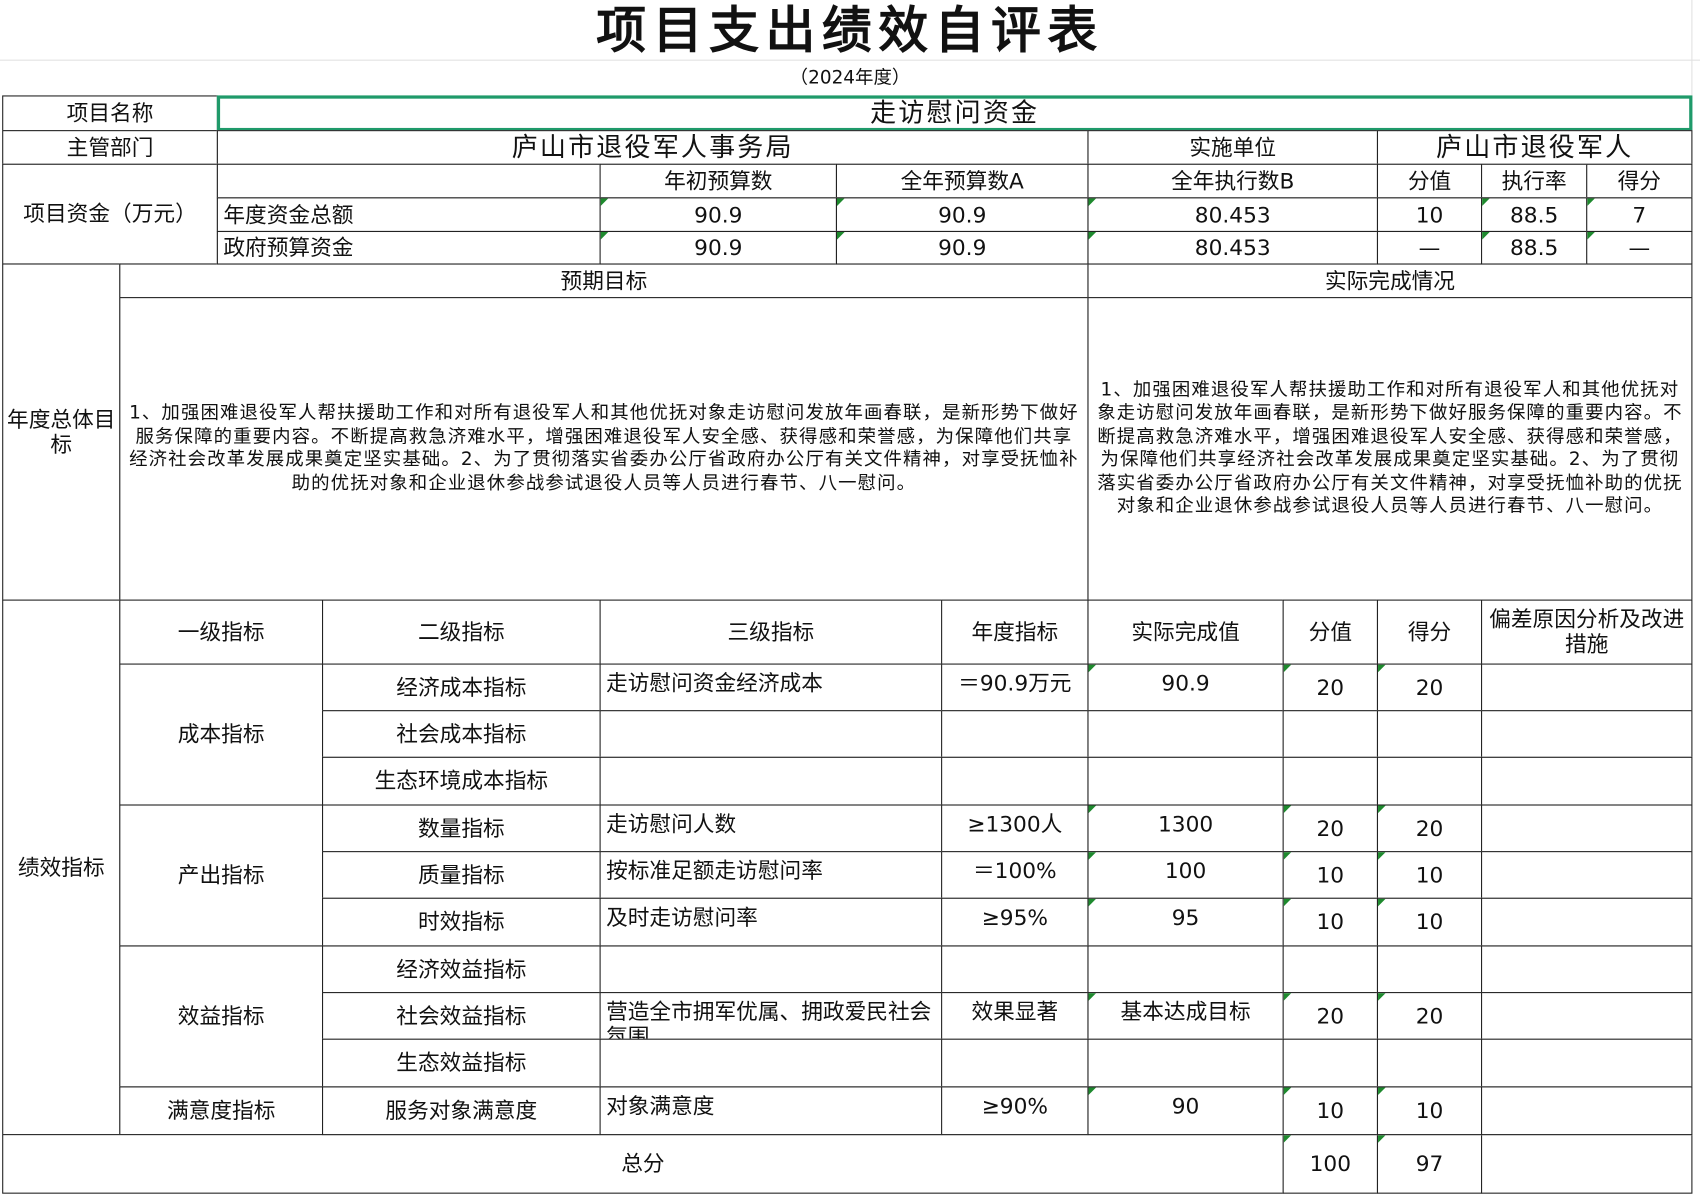  I want to click on goals-label: 年度总体目标, so click(61, 432).